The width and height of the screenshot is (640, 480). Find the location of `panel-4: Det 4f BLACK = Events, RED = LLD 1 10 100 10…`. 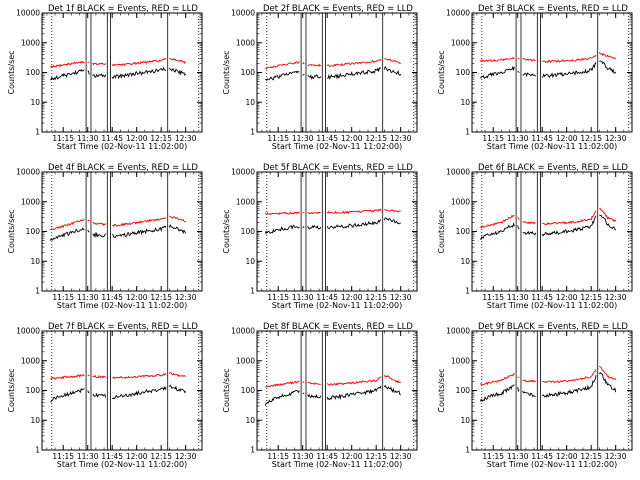

panel-4: Det 4f BLACK = Events, RED = LLD 1 10 100 10… is located at coordinates (105, 236).